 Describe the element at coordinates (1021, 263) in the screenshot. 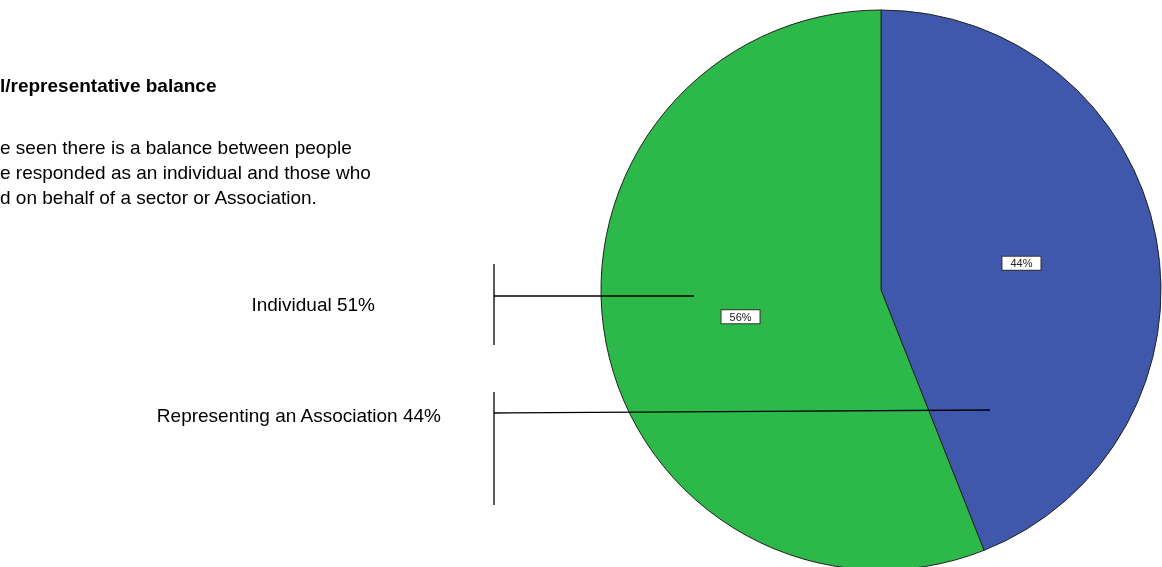

I see `data-label: 44%` at that location.